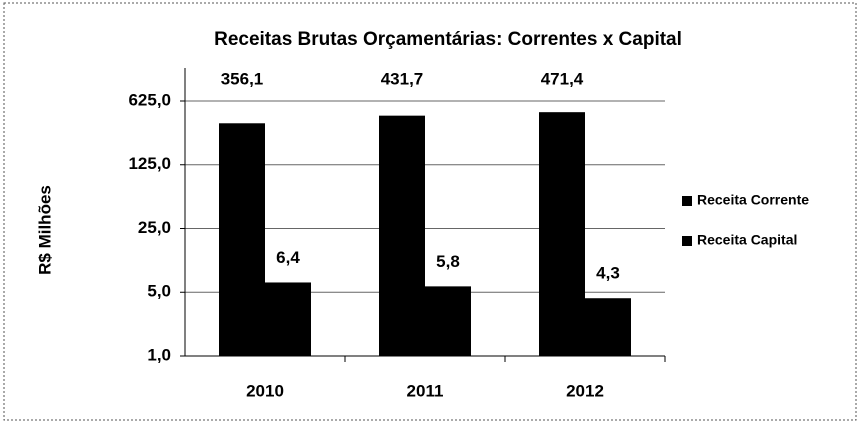 The width and height of the screenshot is (860, 424). What do you see at coordinates (585, 390) in the screenshot?
I see `x-tick-label: 2012` at bounding box center [585, 390].